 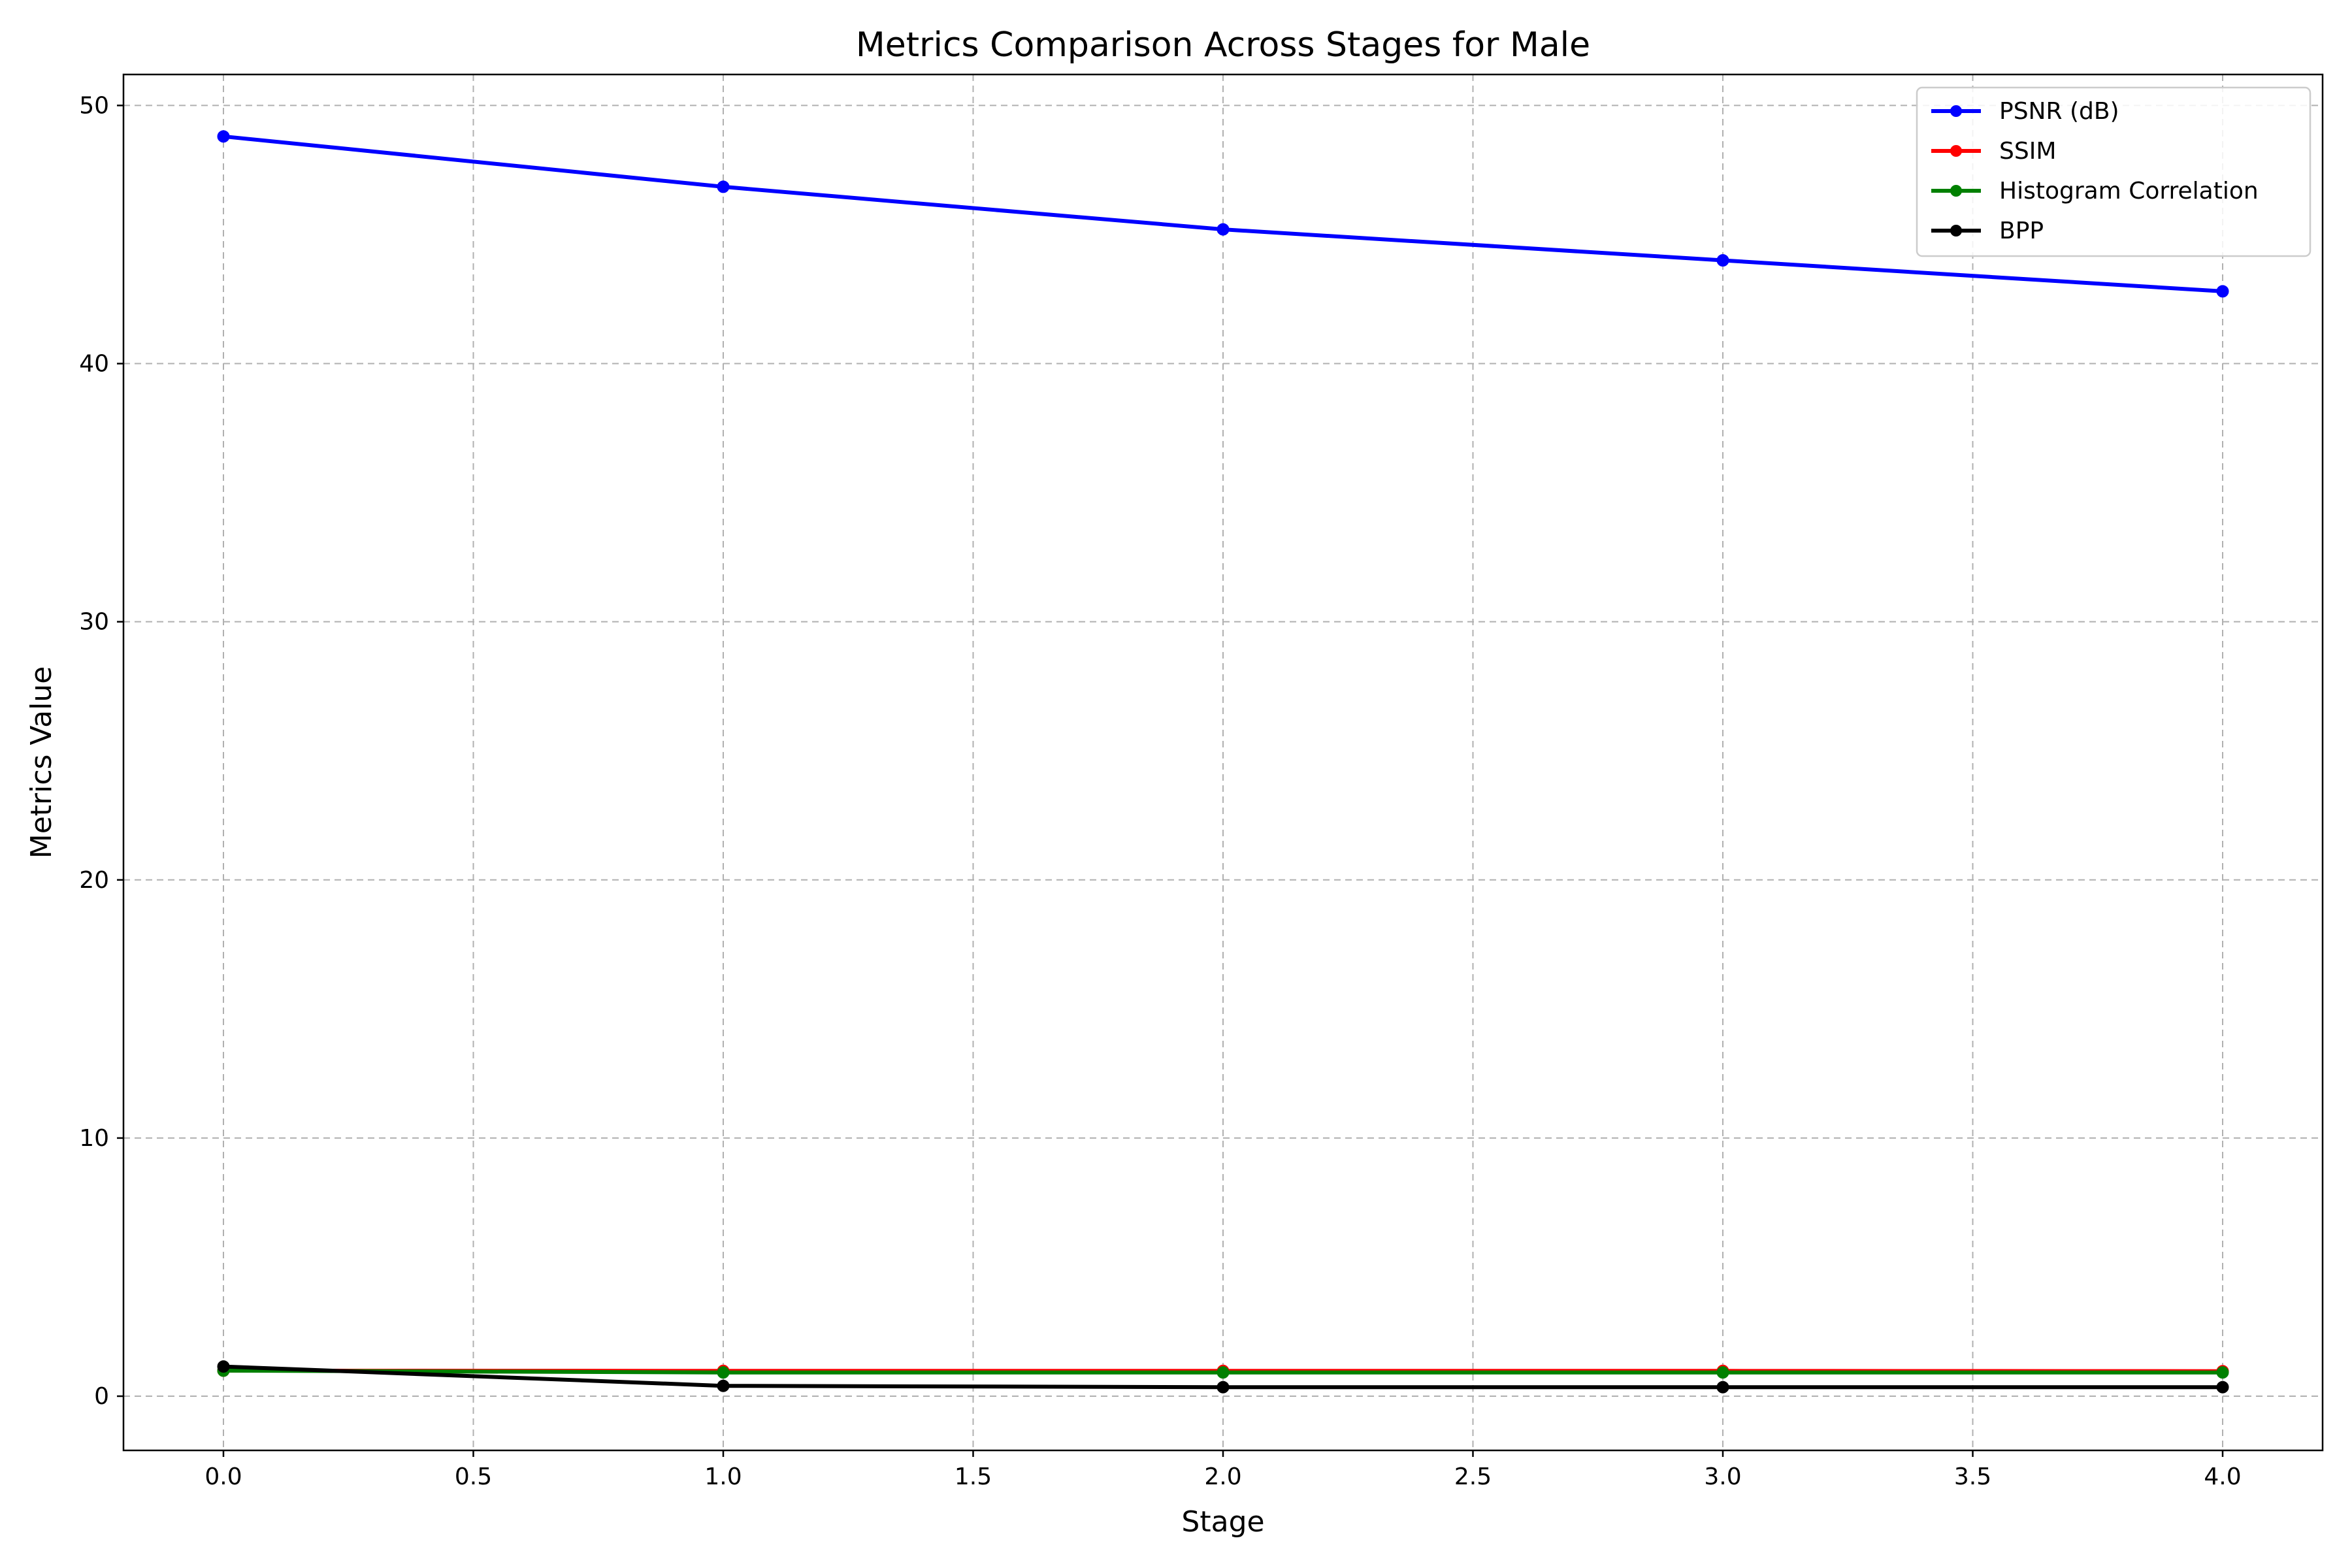 I want to click on x-tick-label: 2.0, so click(x=1222, y=1476).